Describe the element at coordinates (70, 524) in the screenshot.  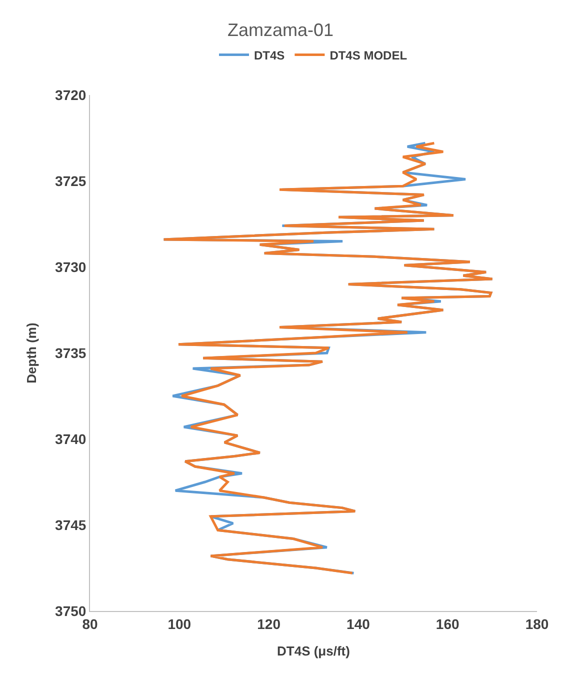
I see `y-tick-label: 3745` at that location.